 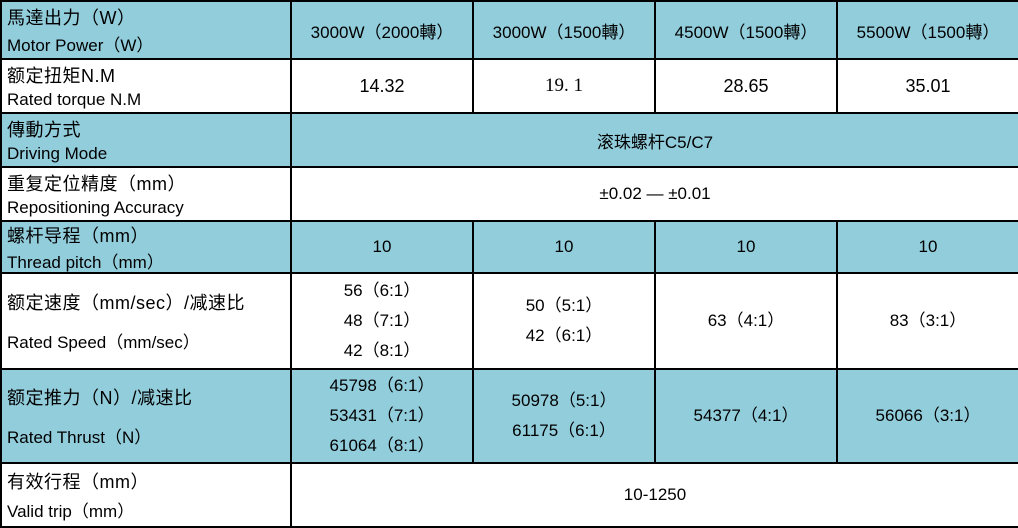 What do you see at coordinates (146, 30) in the screenshot?
I see `label-motor-power: 馬達出力（W） Motor Power（W）` at bounding box center [146, 30].